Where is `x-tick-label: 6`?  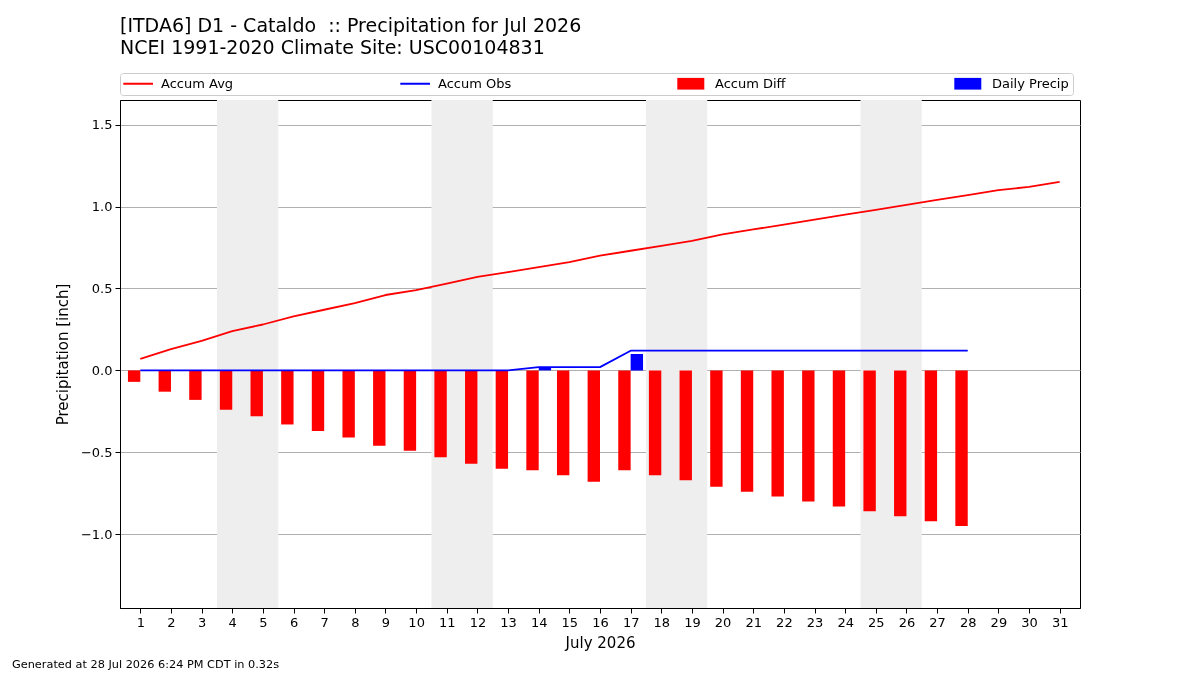 x-tick-label: 6 is located at coordinates (294, 622).